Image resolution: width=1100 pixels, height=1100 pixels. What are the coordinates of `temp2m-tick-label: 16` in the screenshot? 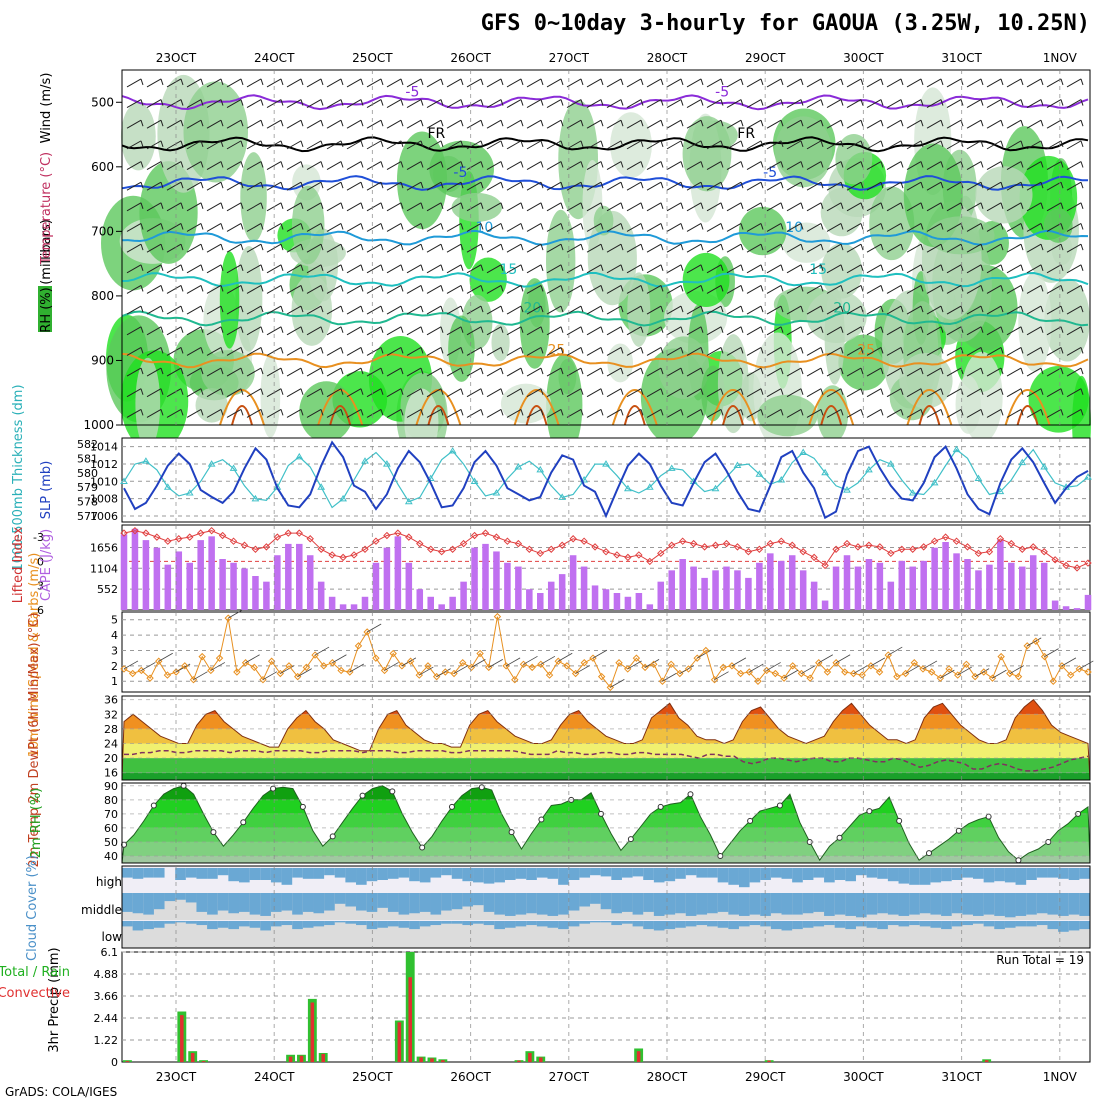 It's located at (111, 773).